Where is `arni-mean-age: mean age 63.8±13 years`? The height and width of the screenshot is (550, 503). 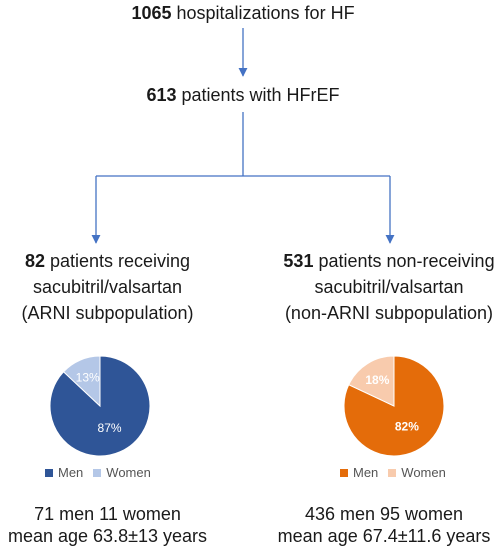 arni-mean-age: mean age 63.8±13 years is located at coordinates (107, 536).